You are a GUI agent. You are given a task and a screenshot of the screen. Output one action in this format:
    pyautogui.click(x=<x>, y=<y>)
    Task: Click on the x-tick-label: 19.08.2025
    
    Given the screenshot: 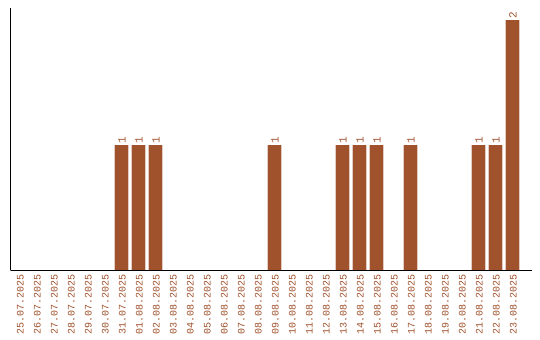 What is the action you would take?
    pyautogui.click(x=447, y=304)
    